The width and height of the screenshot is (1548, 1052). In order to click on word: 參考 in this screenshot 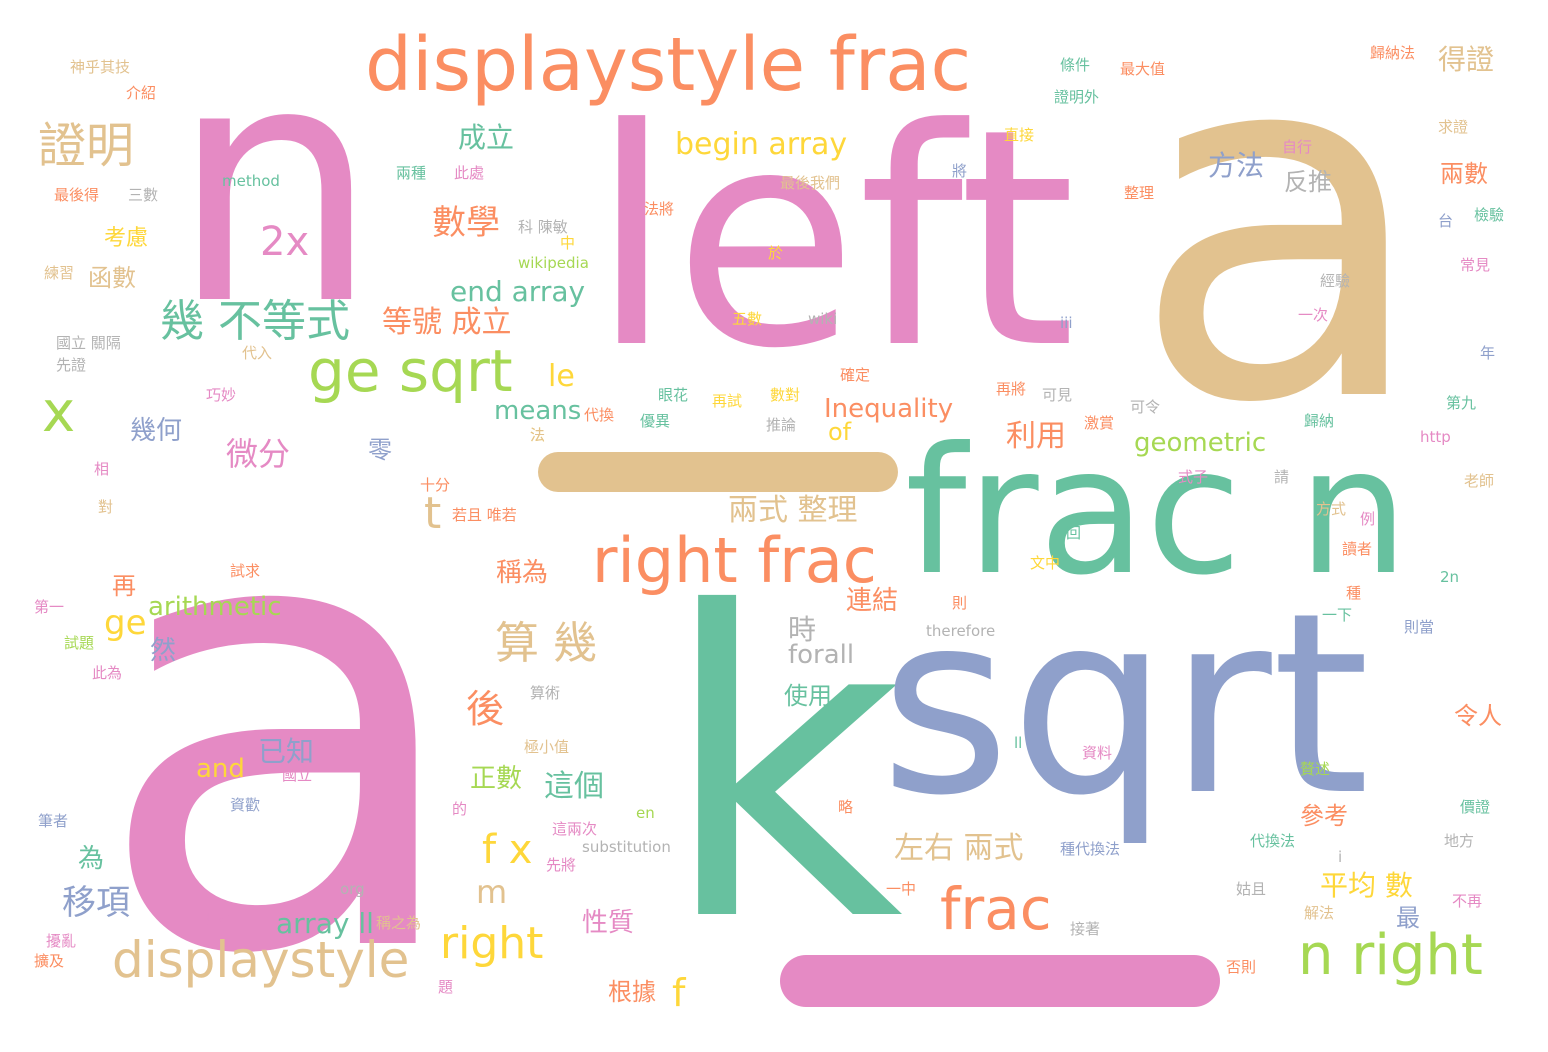, I will do `click(1324, 816)`.